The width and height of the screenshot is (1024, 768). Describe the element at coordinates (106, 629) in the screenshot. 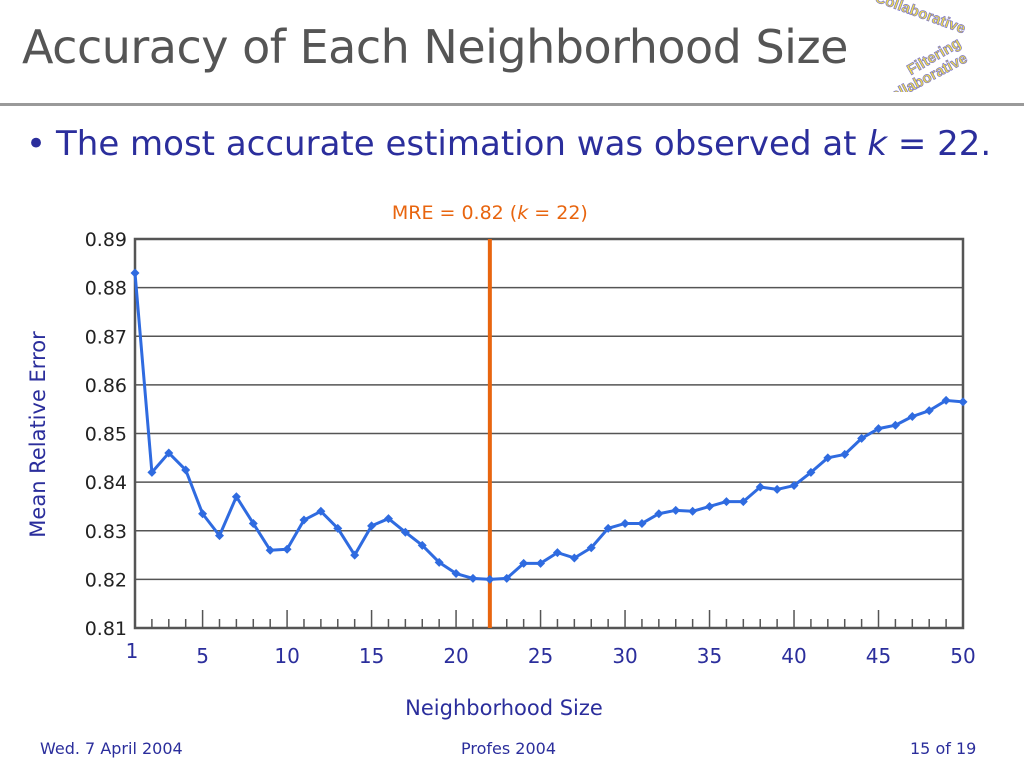

I see `y-tick-label: 0.81` at that location.